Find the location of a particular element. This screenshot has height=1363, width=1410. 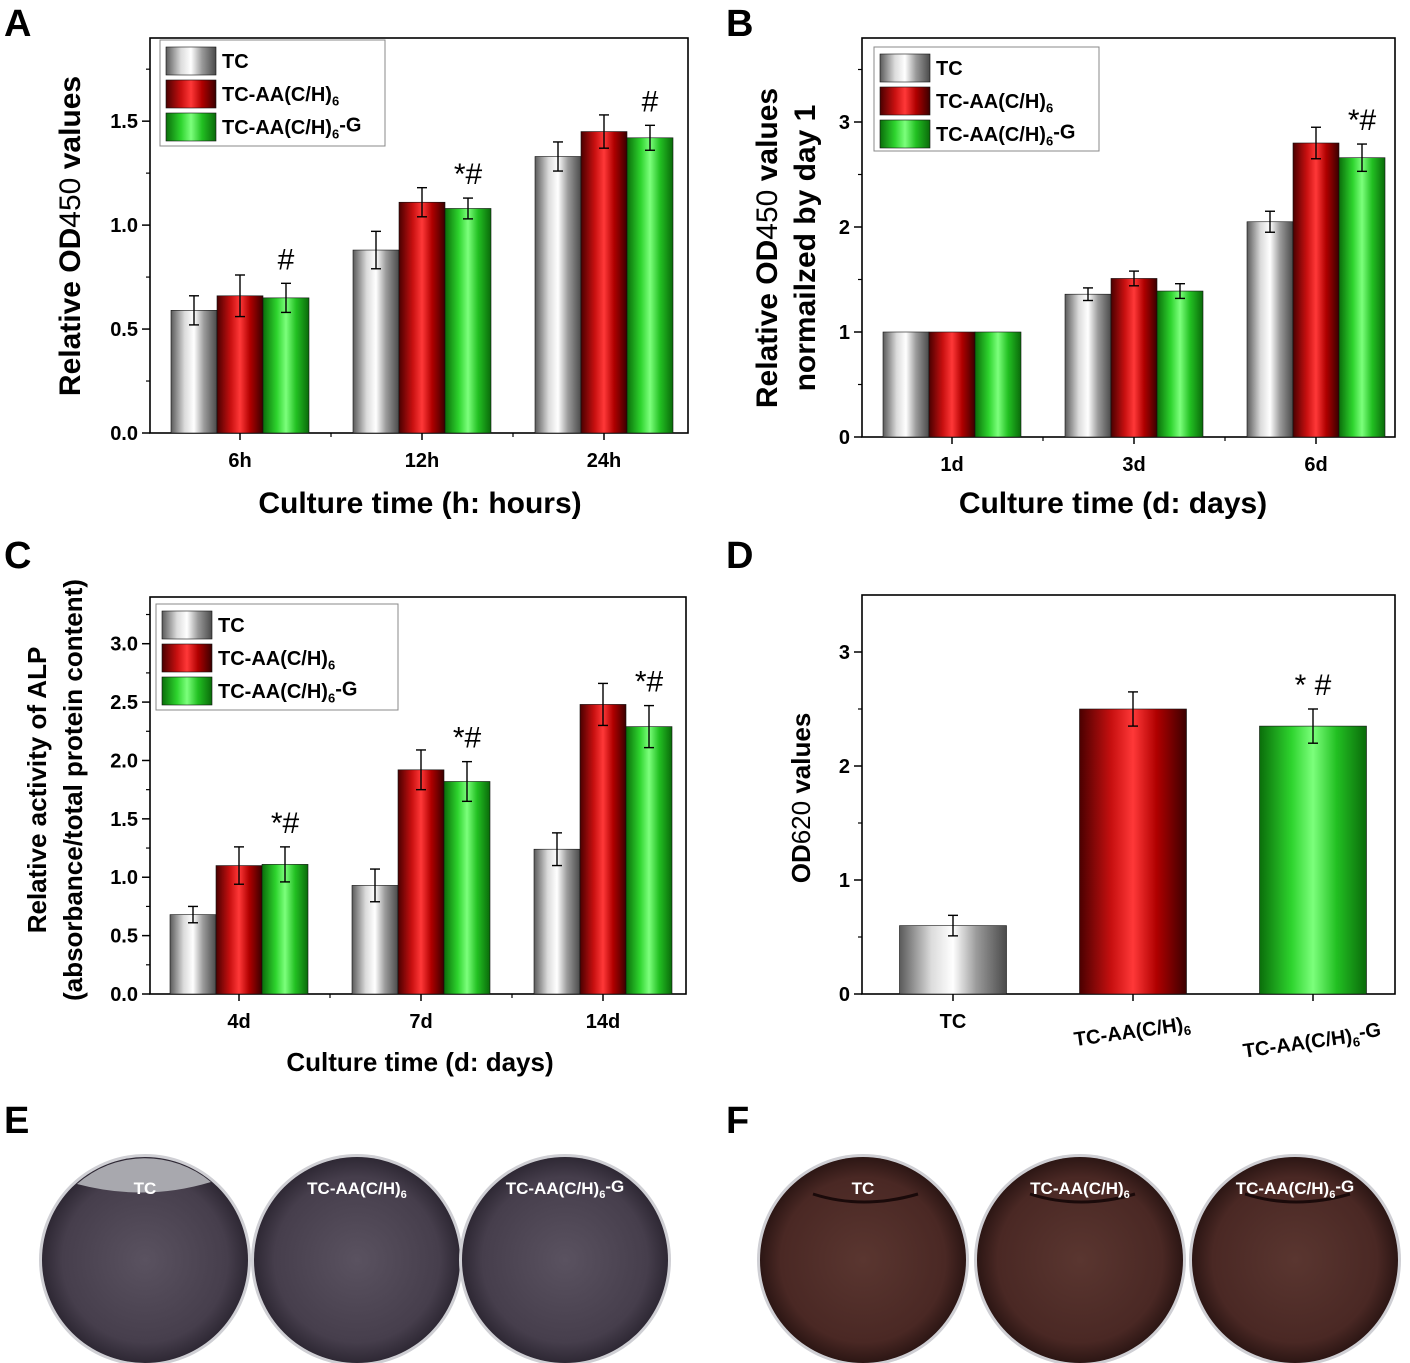

culture-plate-tc-aa-c-h-6-g: TC-AA(C/H)6-G is located at coordinates (565, 1258).